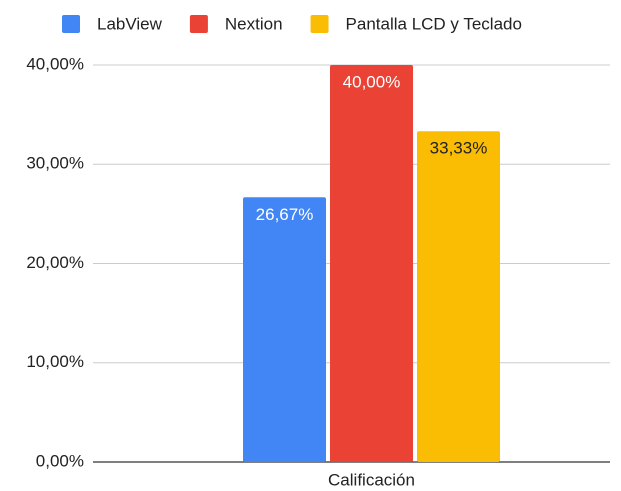  Describe the element at coordinates (60, 460) in the screenshot. I see `y-tick-label: 0,00%` at that location.